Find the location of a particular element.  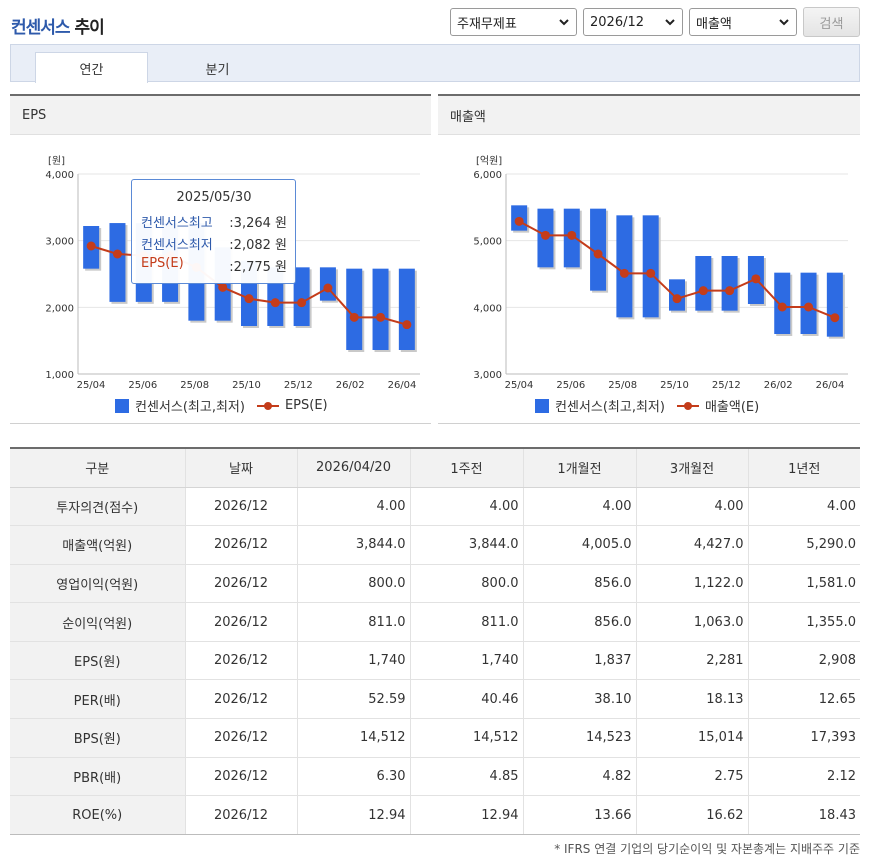

table-cell: 14,512 is located at coordinates (466, 738).